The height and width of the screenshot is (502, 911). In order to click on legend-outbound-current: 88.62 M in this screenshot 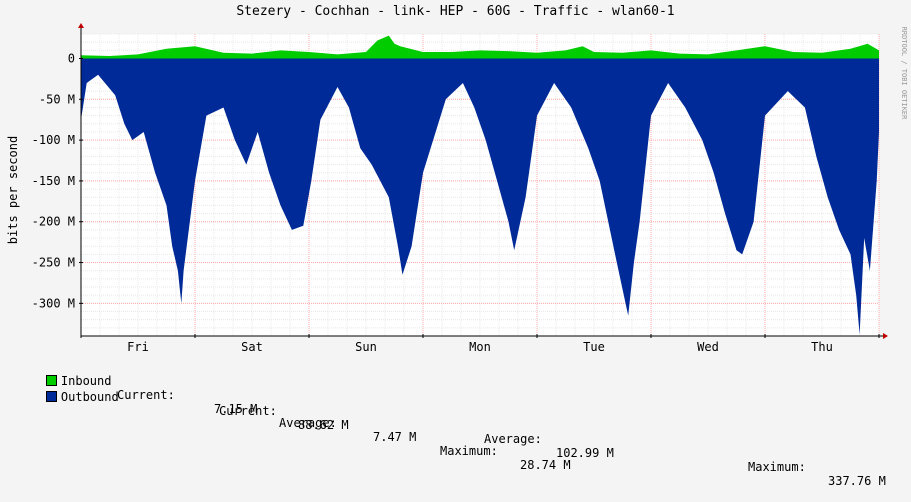, I will do `click(323, 425)`.